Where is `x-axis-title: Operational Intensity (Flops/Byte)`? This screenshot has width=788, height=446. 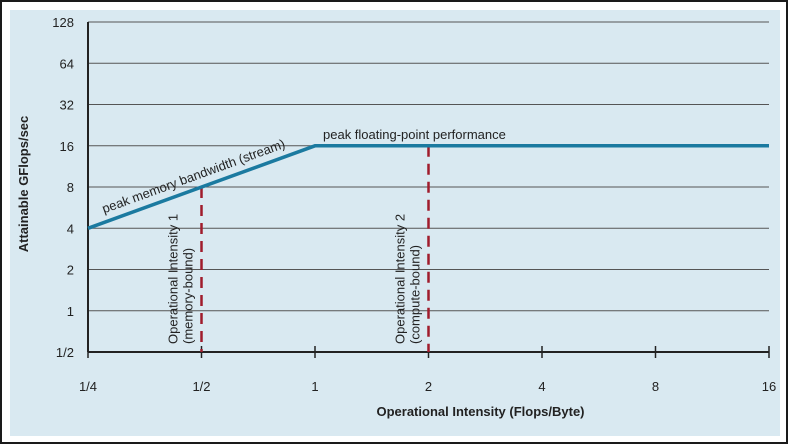
x-axis-title: Operational Intensity (Flops/Byte) is located at coordinates (480, 411).